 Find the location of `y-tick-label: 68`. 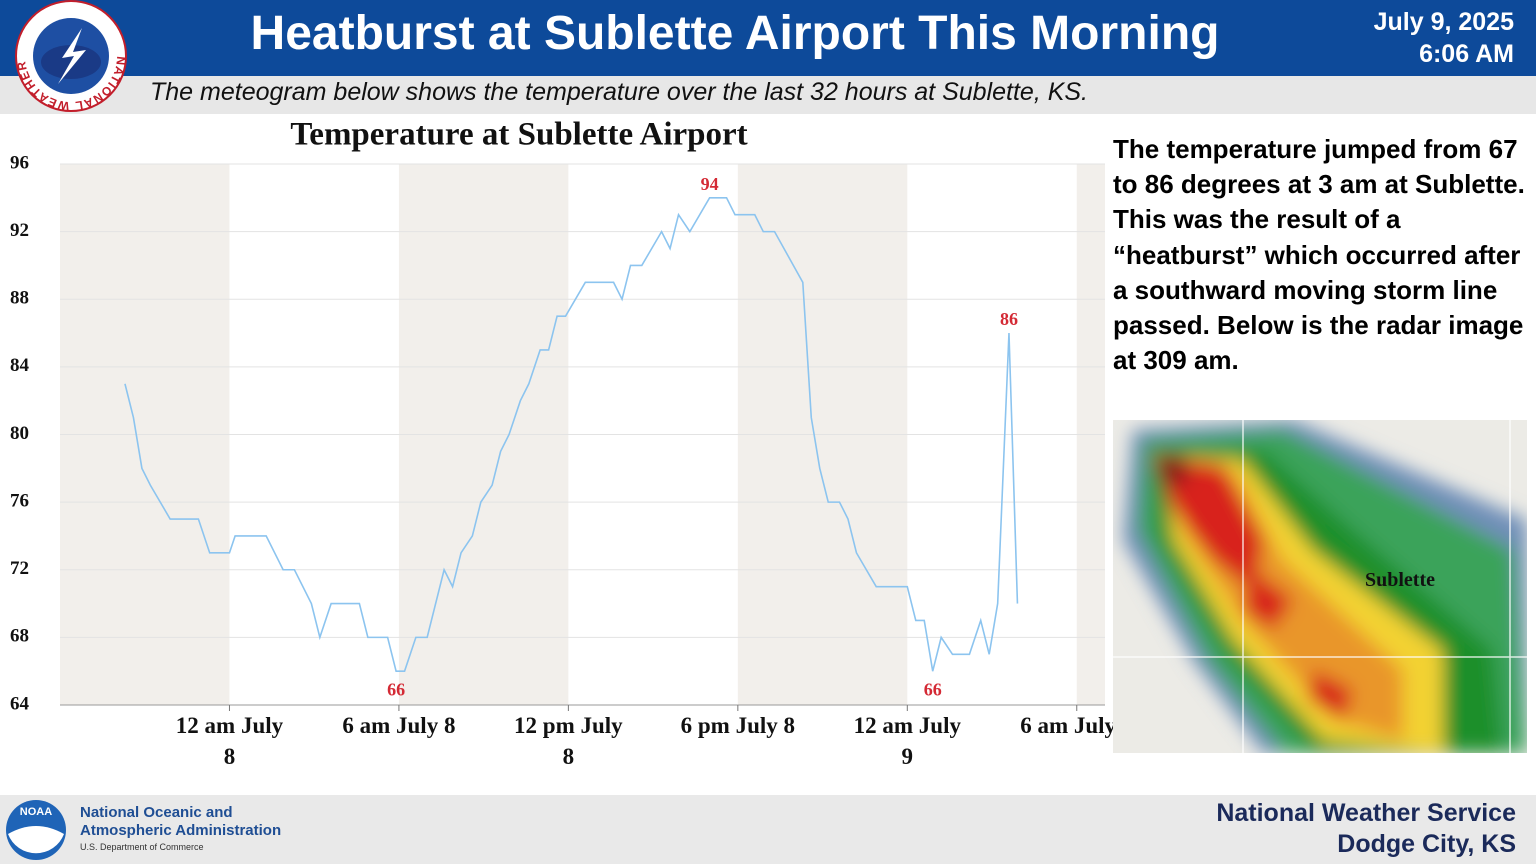

y-tick-label: 68 is located at coordinates (19, 636).